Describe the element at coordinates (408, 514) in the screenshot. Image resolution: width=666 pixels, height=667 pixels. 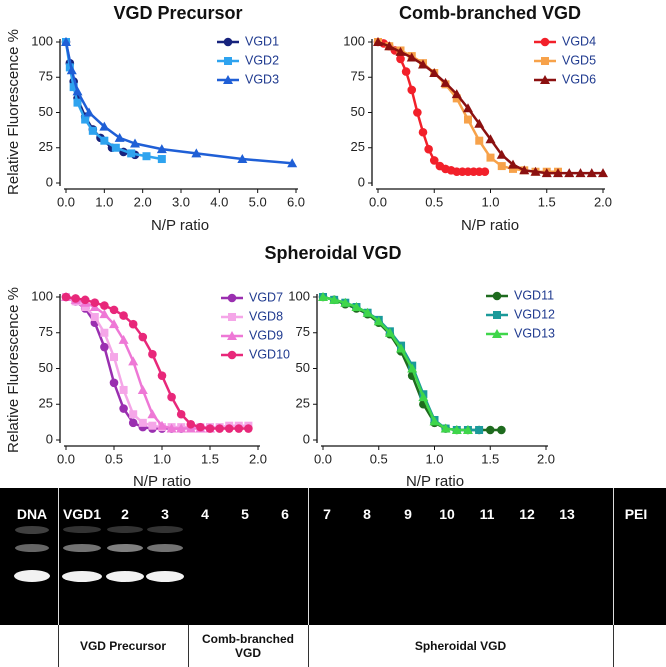
I see `lane-label: 9` at that location.